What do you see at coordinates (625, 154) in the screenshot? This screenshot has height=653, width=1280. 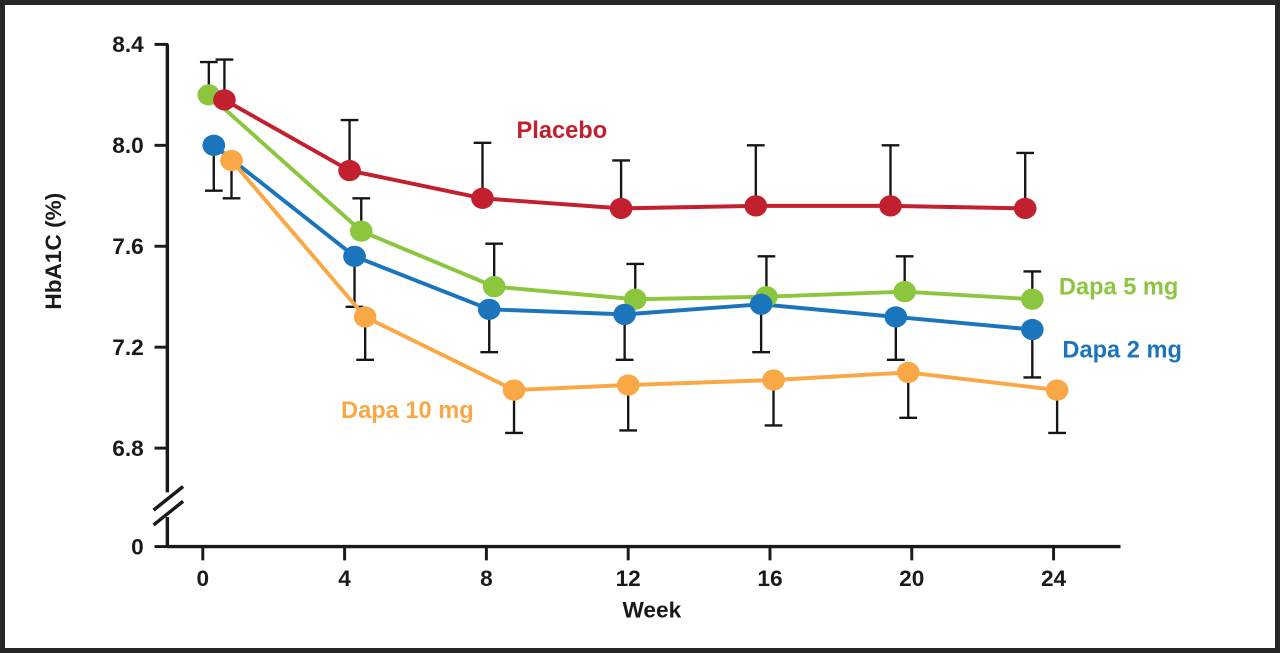 I see `series-line` at bounding box center [625, 154].